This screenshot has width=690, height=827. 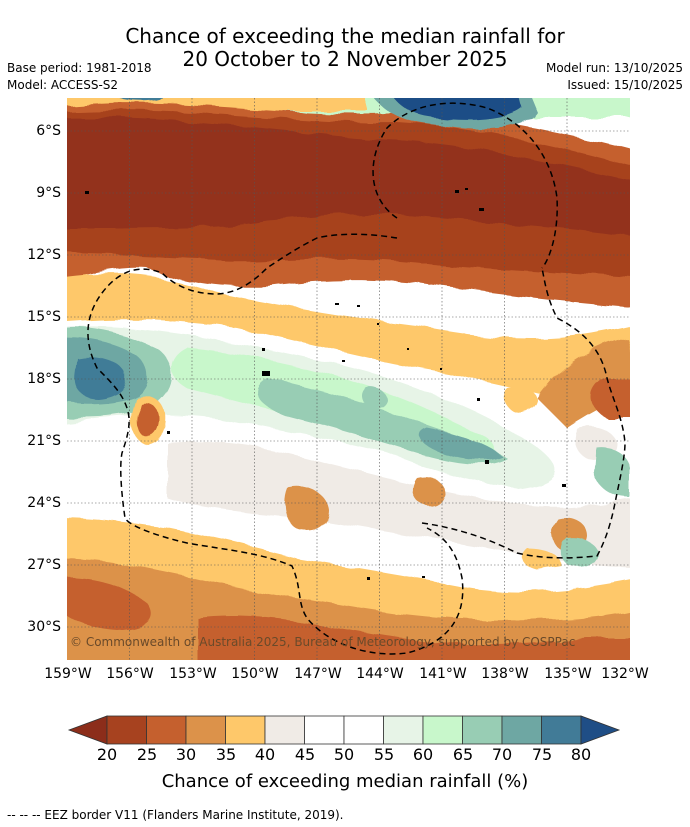 I want to click on colorbar-tick-label: 20, so click(x=107, y=754).